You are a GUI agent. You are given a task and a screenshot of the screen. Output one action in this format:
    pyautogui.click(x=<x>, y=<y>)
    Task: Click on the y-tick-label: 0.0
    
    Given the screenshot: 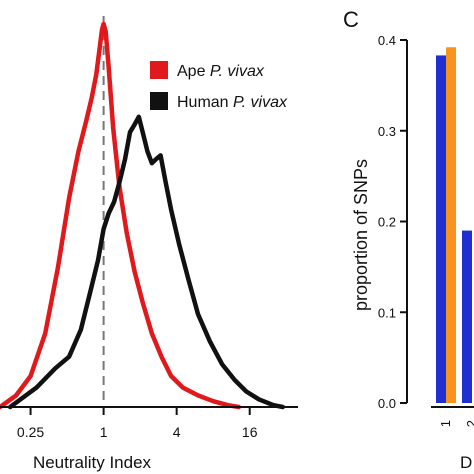 What is the action you would take?
    pyautogui.click(x=387, y=403)
    